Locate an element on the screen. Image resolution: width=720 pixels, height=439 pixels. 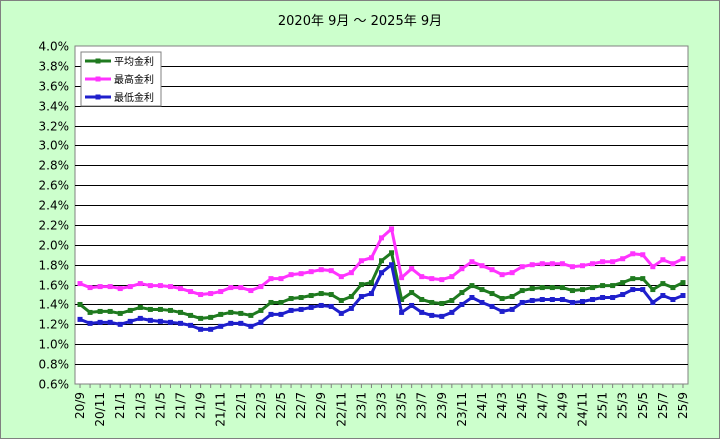
x-tick-label: 22/3 is located at coordinates (261, 405).